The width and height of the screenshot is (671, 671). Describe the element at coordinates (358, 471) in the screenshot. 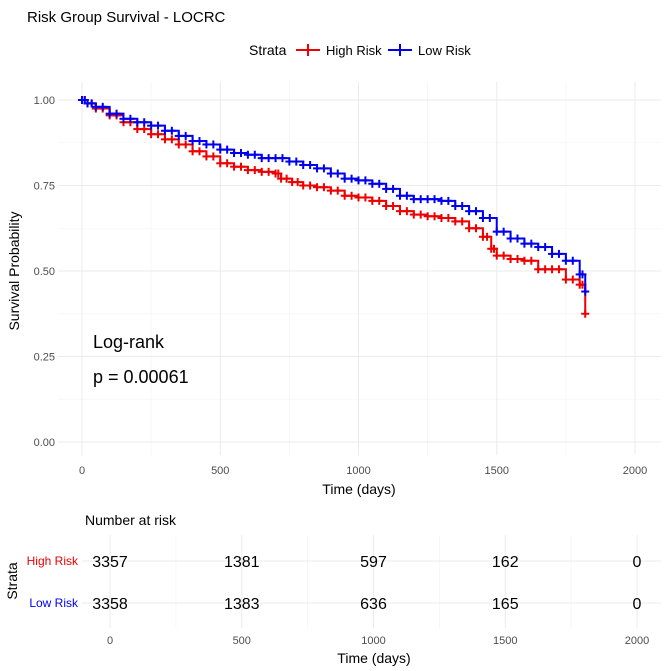

I see `x-tick-label: 1000` at that location.